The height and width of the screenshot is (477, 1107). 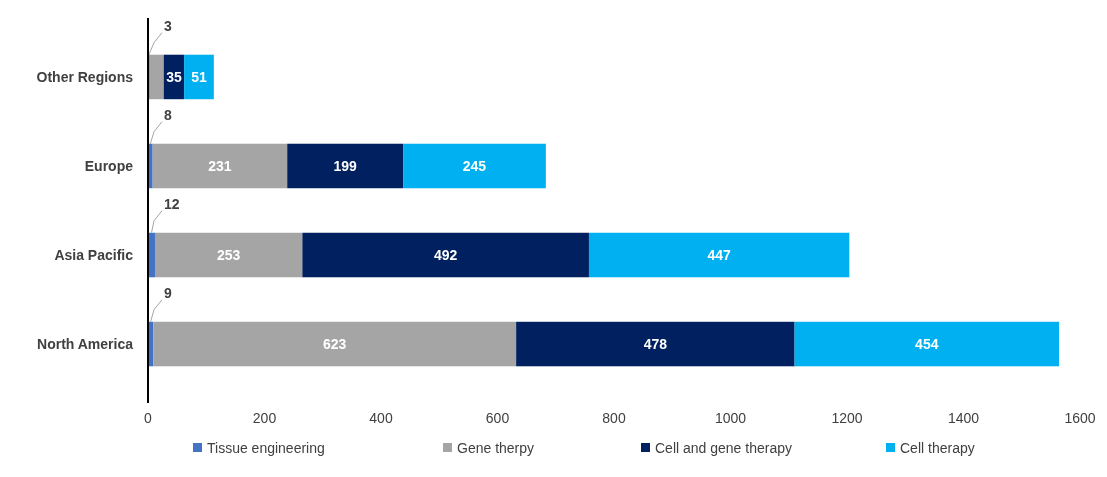 What do you see at coordinates (220, 165) in the screenshot?
I see `data-label: 231` at bounding box center [220, 165].